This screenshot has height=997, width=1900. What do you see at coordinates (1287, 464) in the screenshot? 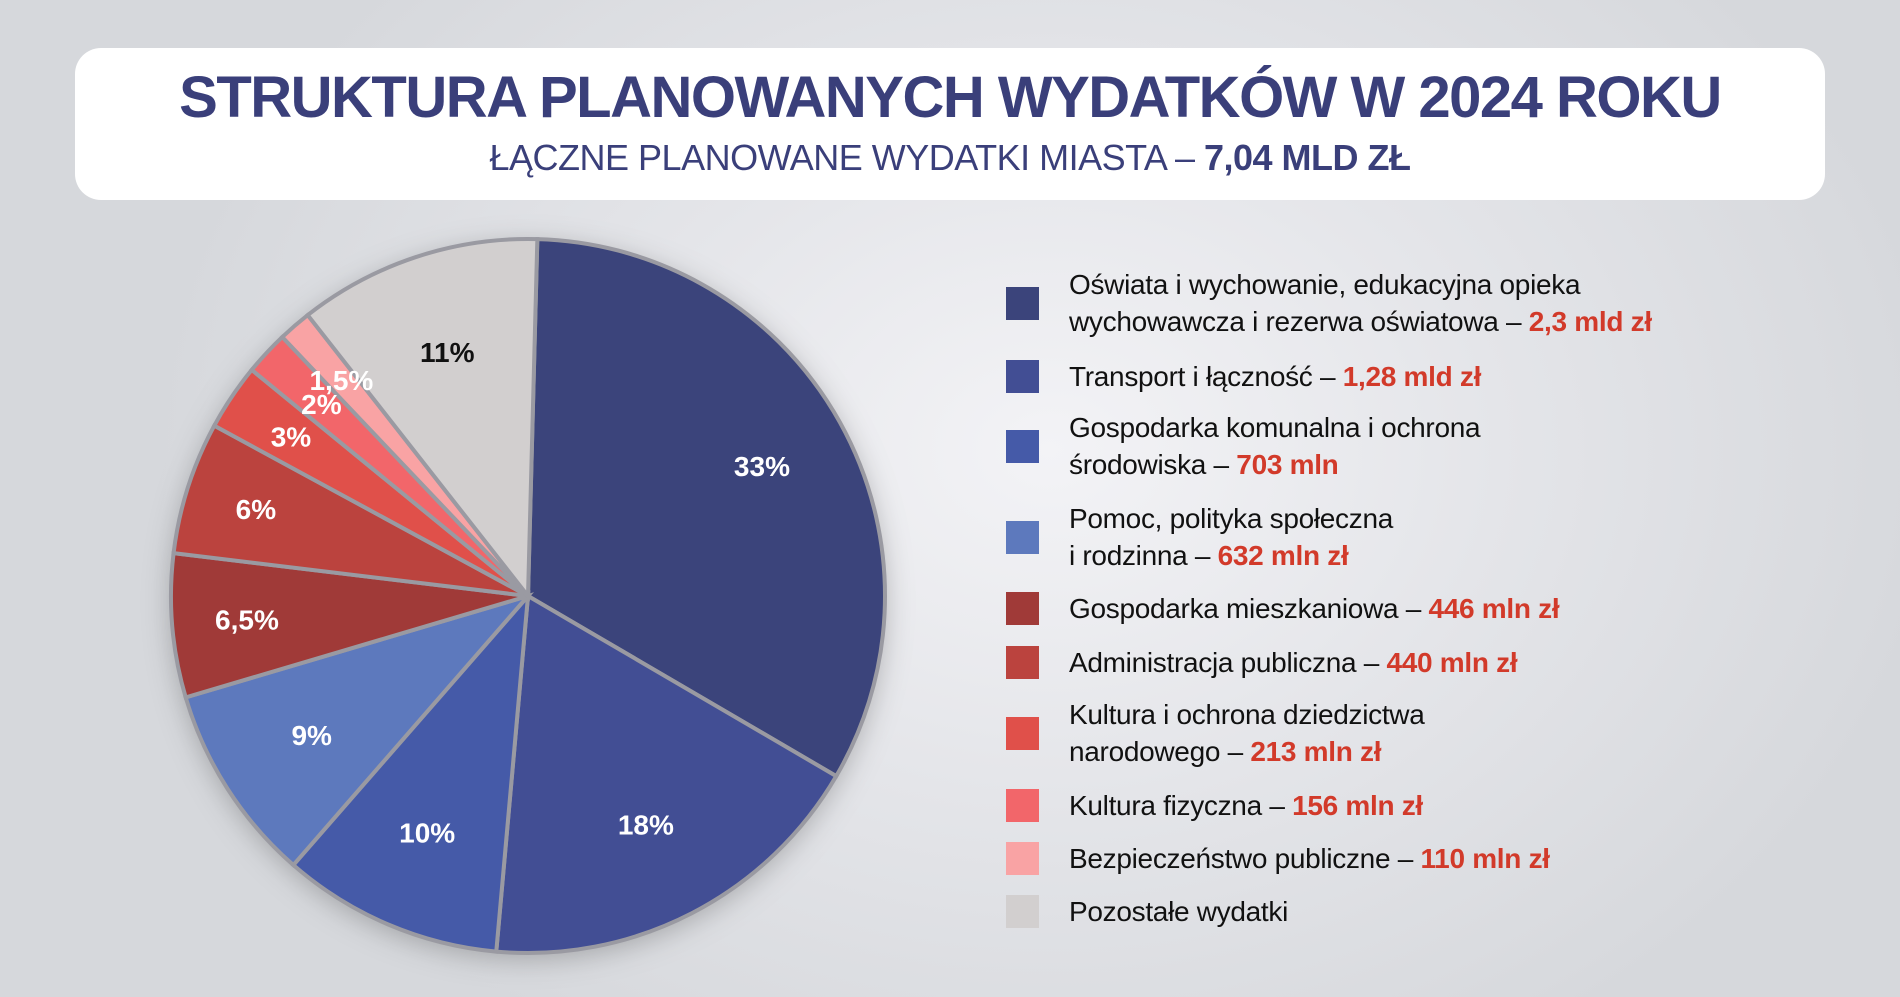
I see `legend-amount: 703 mln` at bounding box center [1287, 464].